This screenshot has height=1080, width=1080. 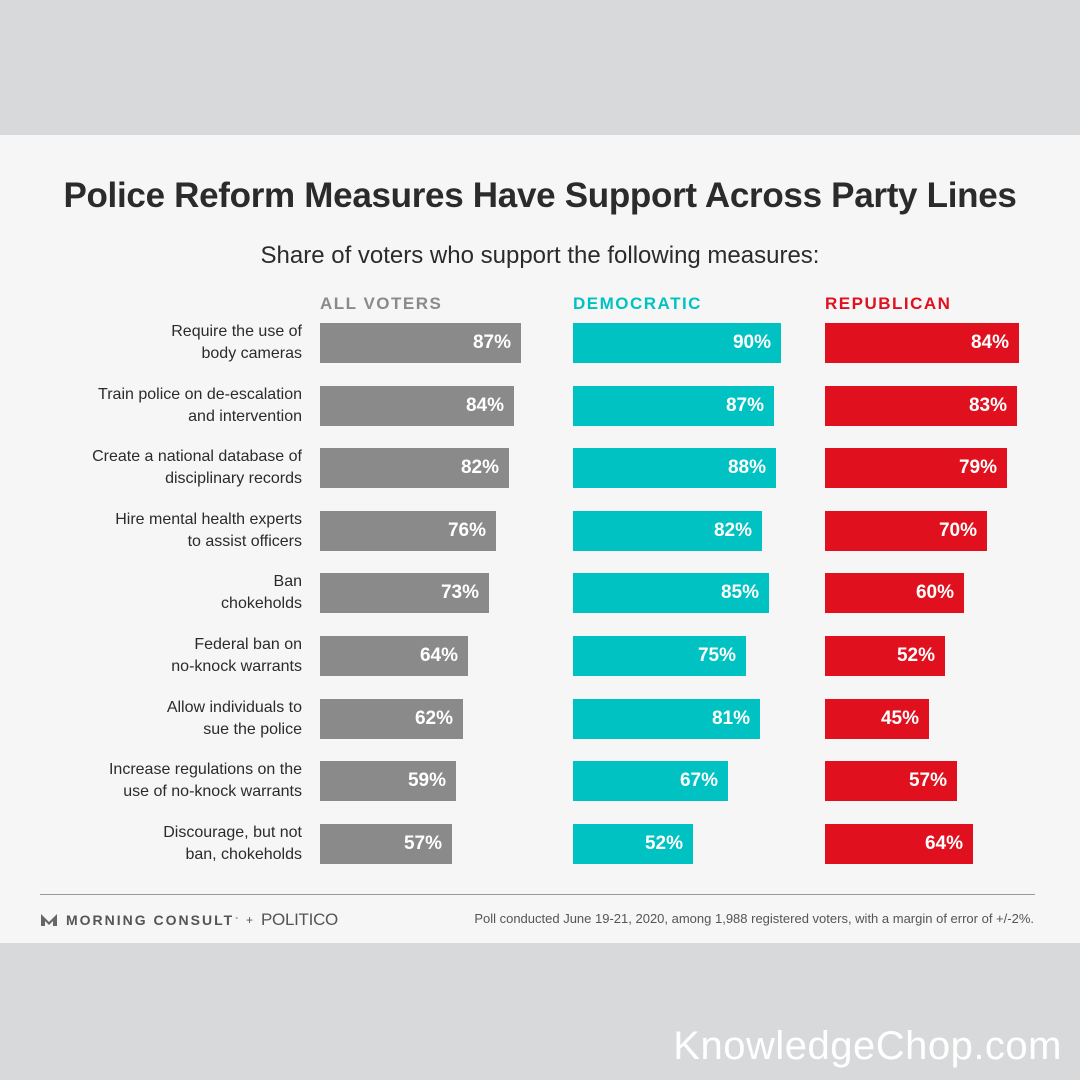 I want to click on watermark: KnowledgeChop.com, so click(x=867, y=1046).